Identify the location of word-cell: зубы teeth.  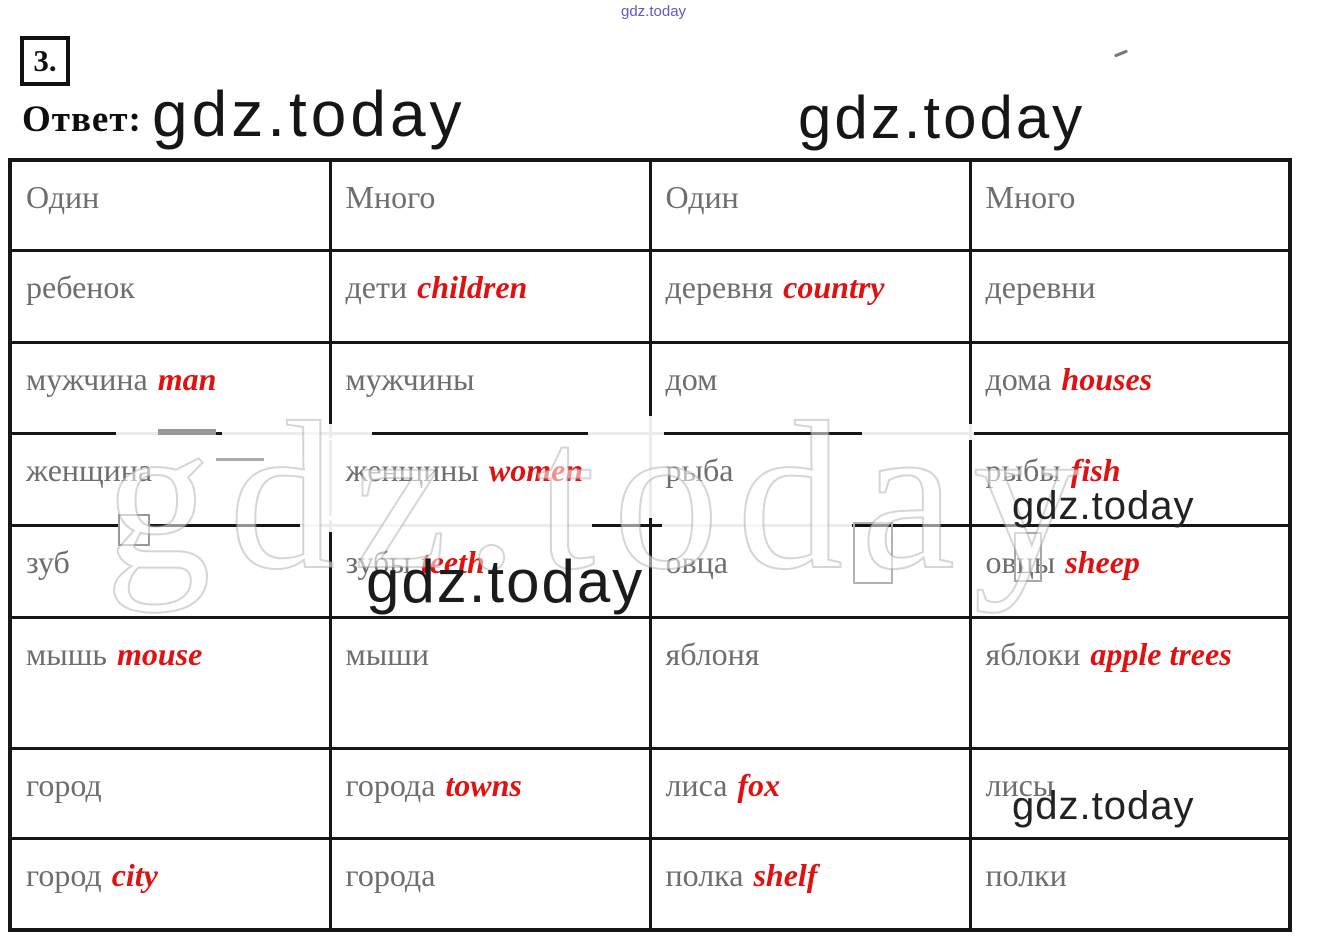
(490, 571).